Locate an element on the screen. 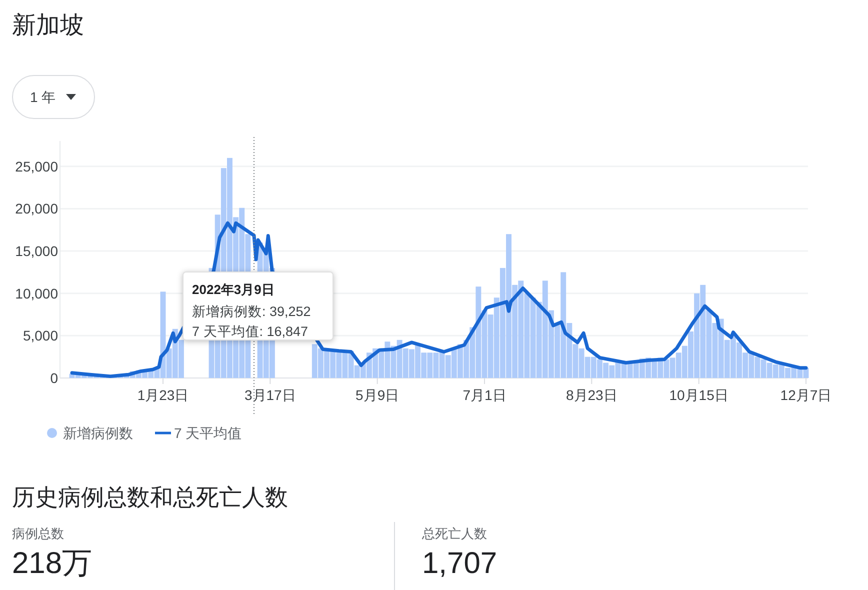  y-tick-label: 5,000 is located at coordinates (40, 336).